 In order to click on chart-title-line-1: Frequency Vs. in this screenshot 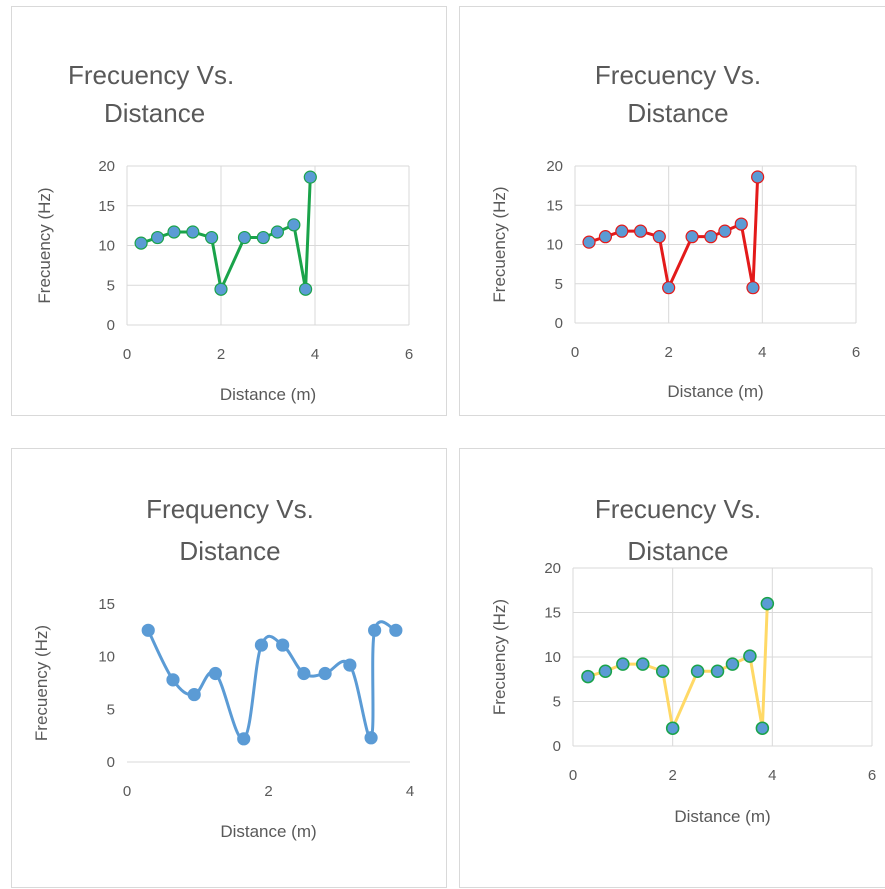, I will do `click(230, 509)`.